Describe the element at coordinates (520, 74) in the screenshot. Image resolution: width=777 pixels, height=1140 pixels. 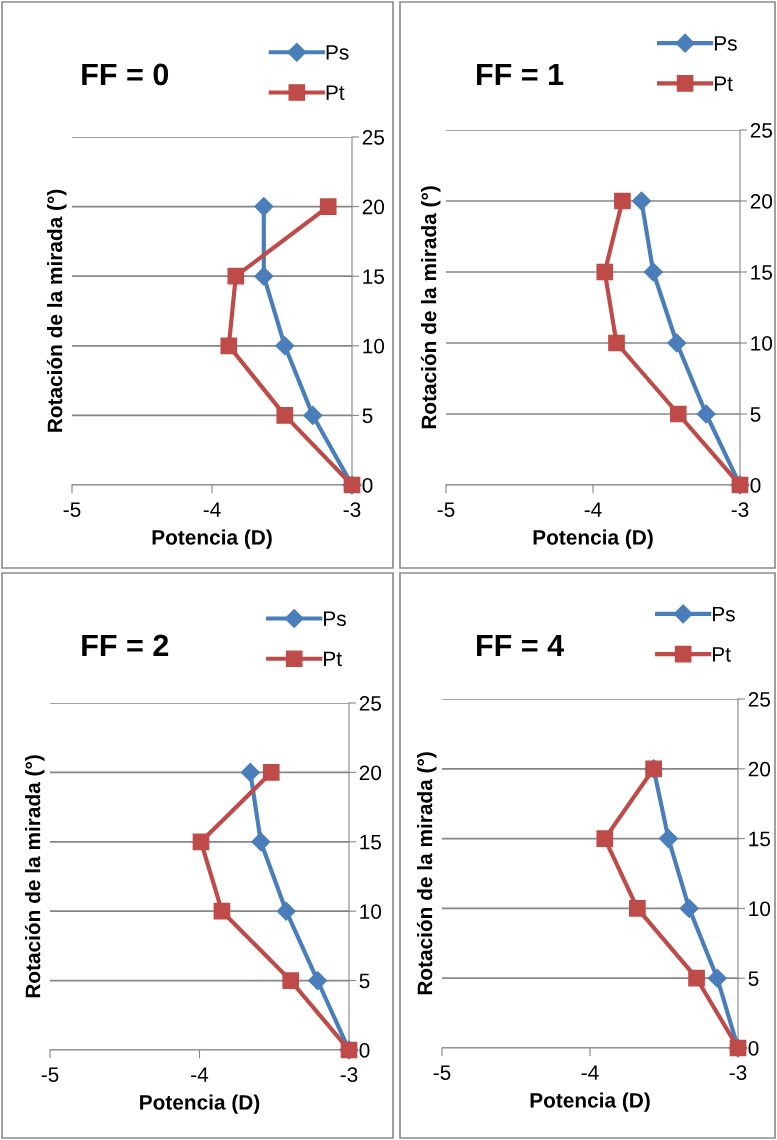
I see `chart-title: FF = 1` at that location.